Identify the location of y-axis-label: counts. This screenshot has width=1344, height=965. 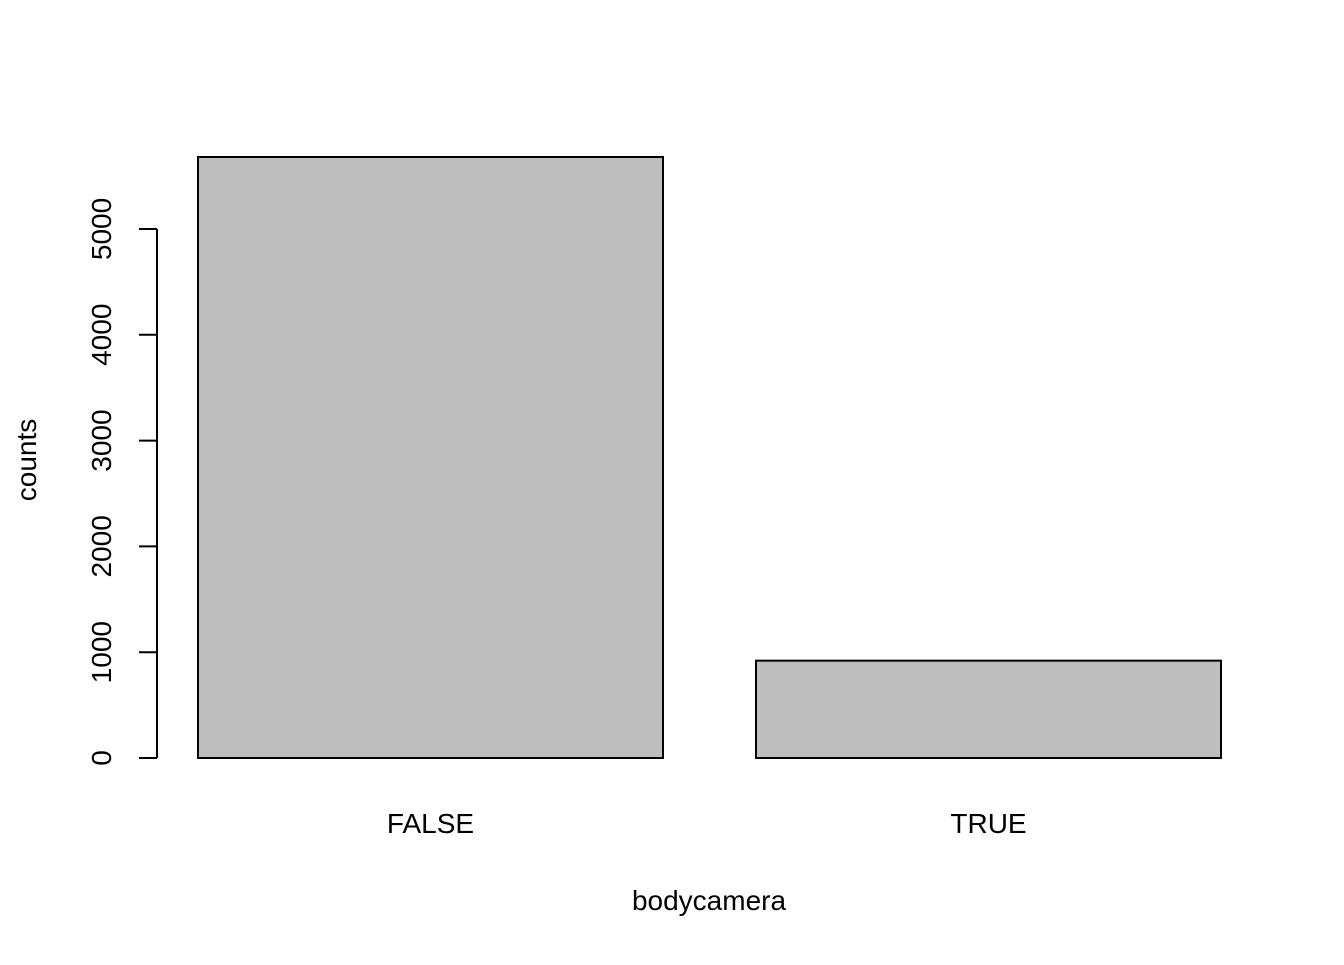
(26, 460).